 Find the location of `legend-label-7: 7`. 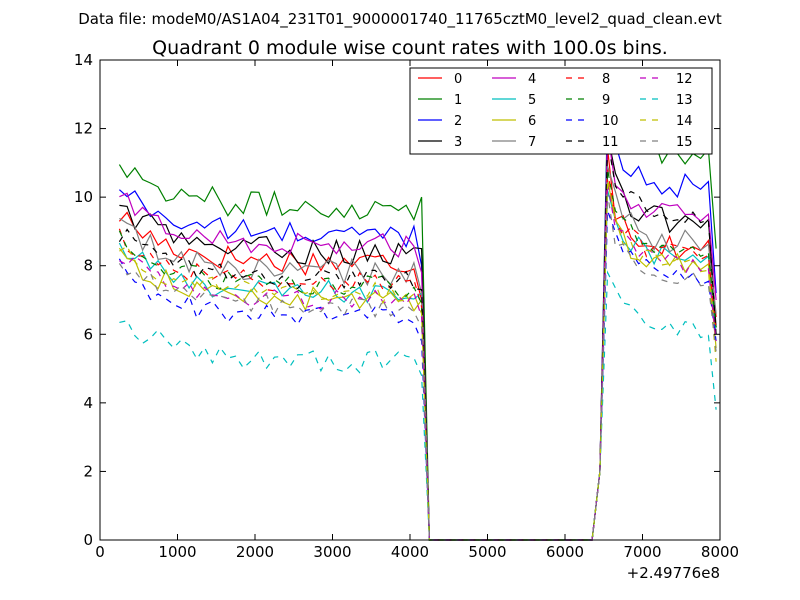

legend-label-7: 7 is located at coordinates (532, 142).